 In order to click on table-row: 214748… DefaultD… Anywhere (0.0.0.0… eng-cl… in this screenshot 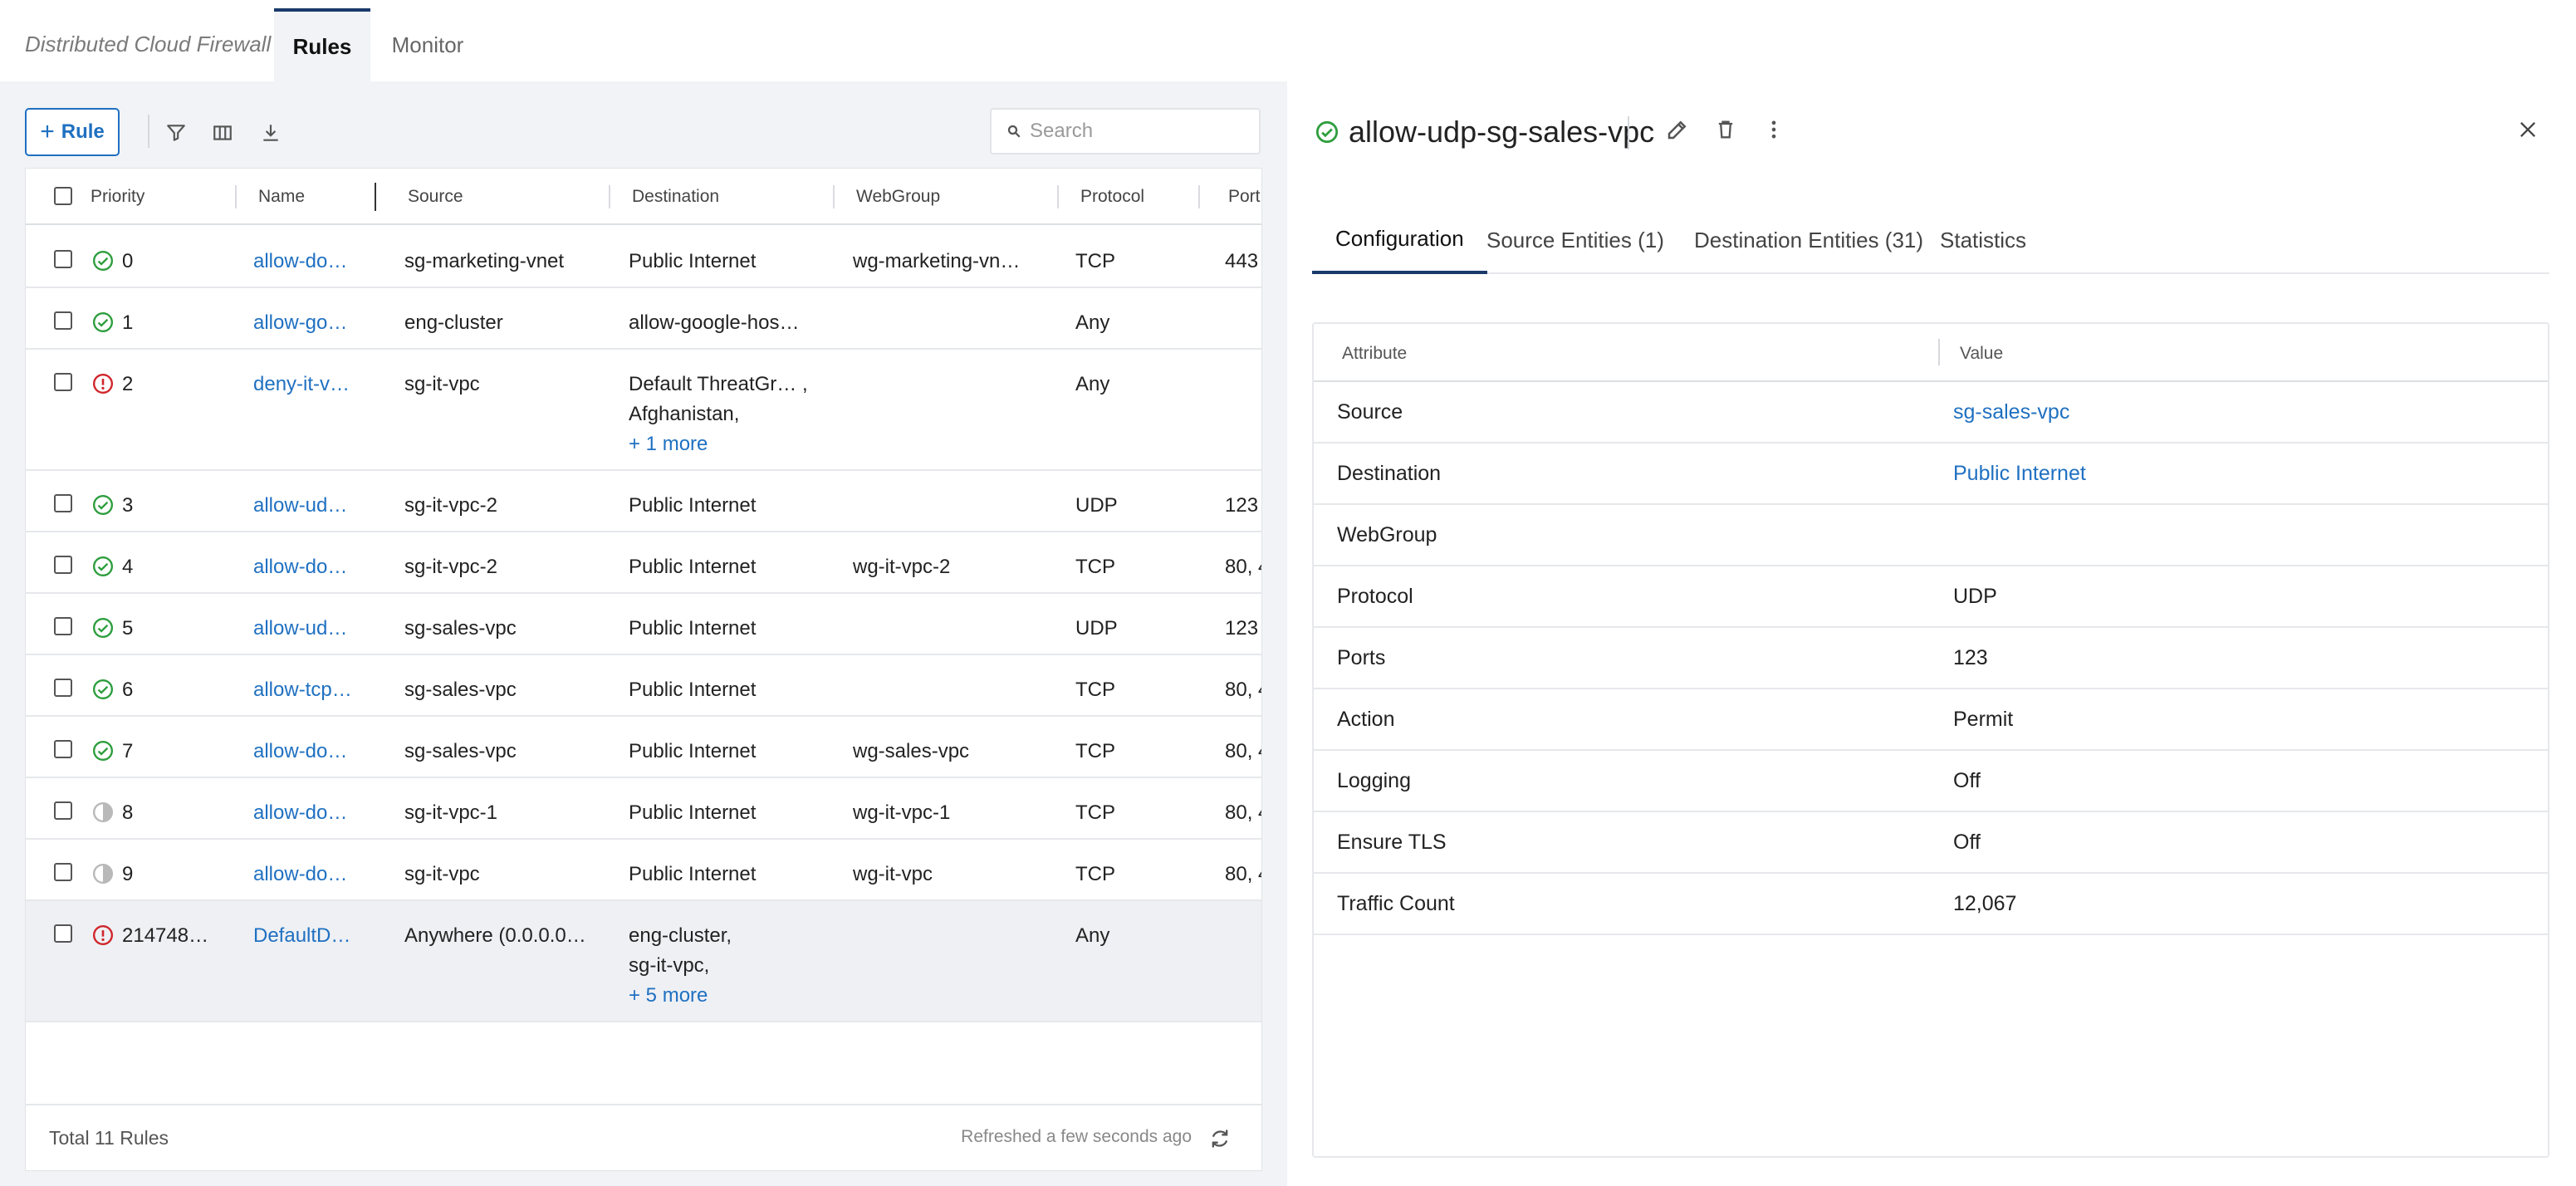, I will do `click(644, 961)`.